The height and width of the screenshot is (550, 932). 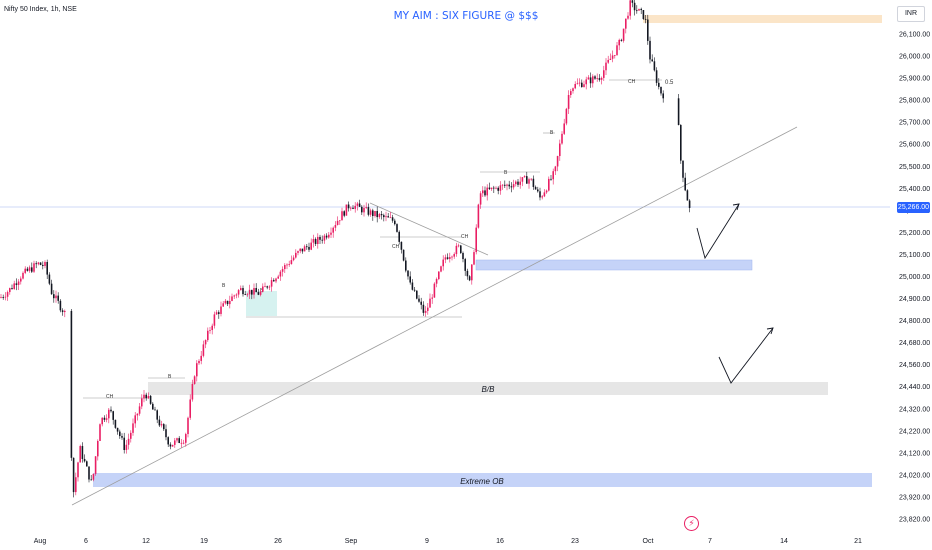 I want to click on symbol-title: Nifty 50 Index, 1h, NSE, so click(x=40, y=9).